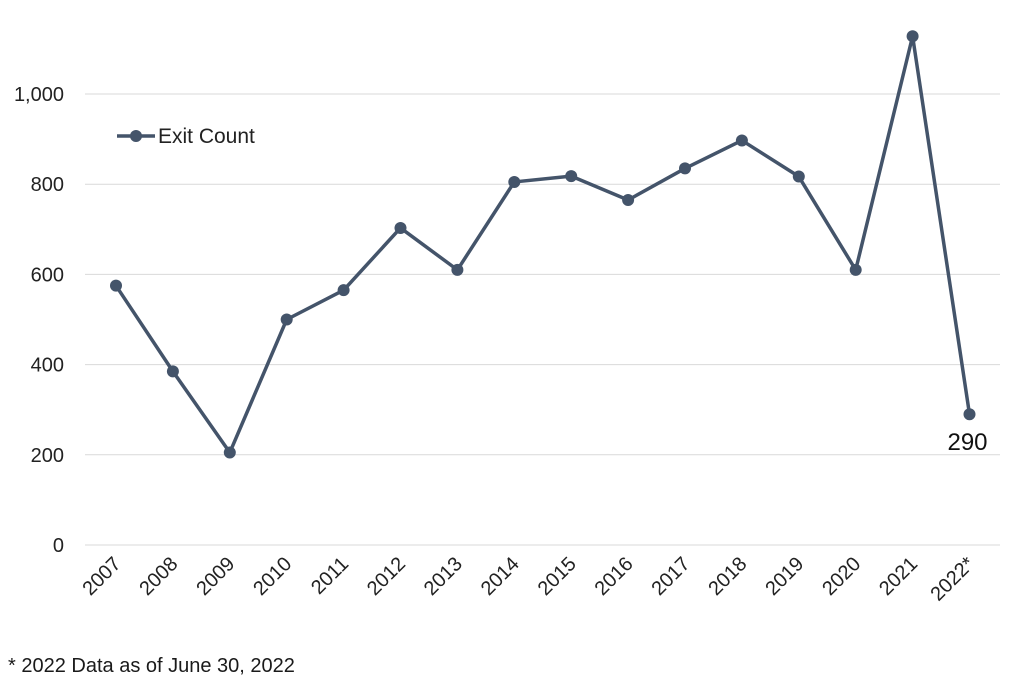 The height and width of the screenshot is (688, 1024). What do you see at coordinates (47, 275) in the screenshot?
I see `y-tick-label: 600` at bounding box center [47, 275].